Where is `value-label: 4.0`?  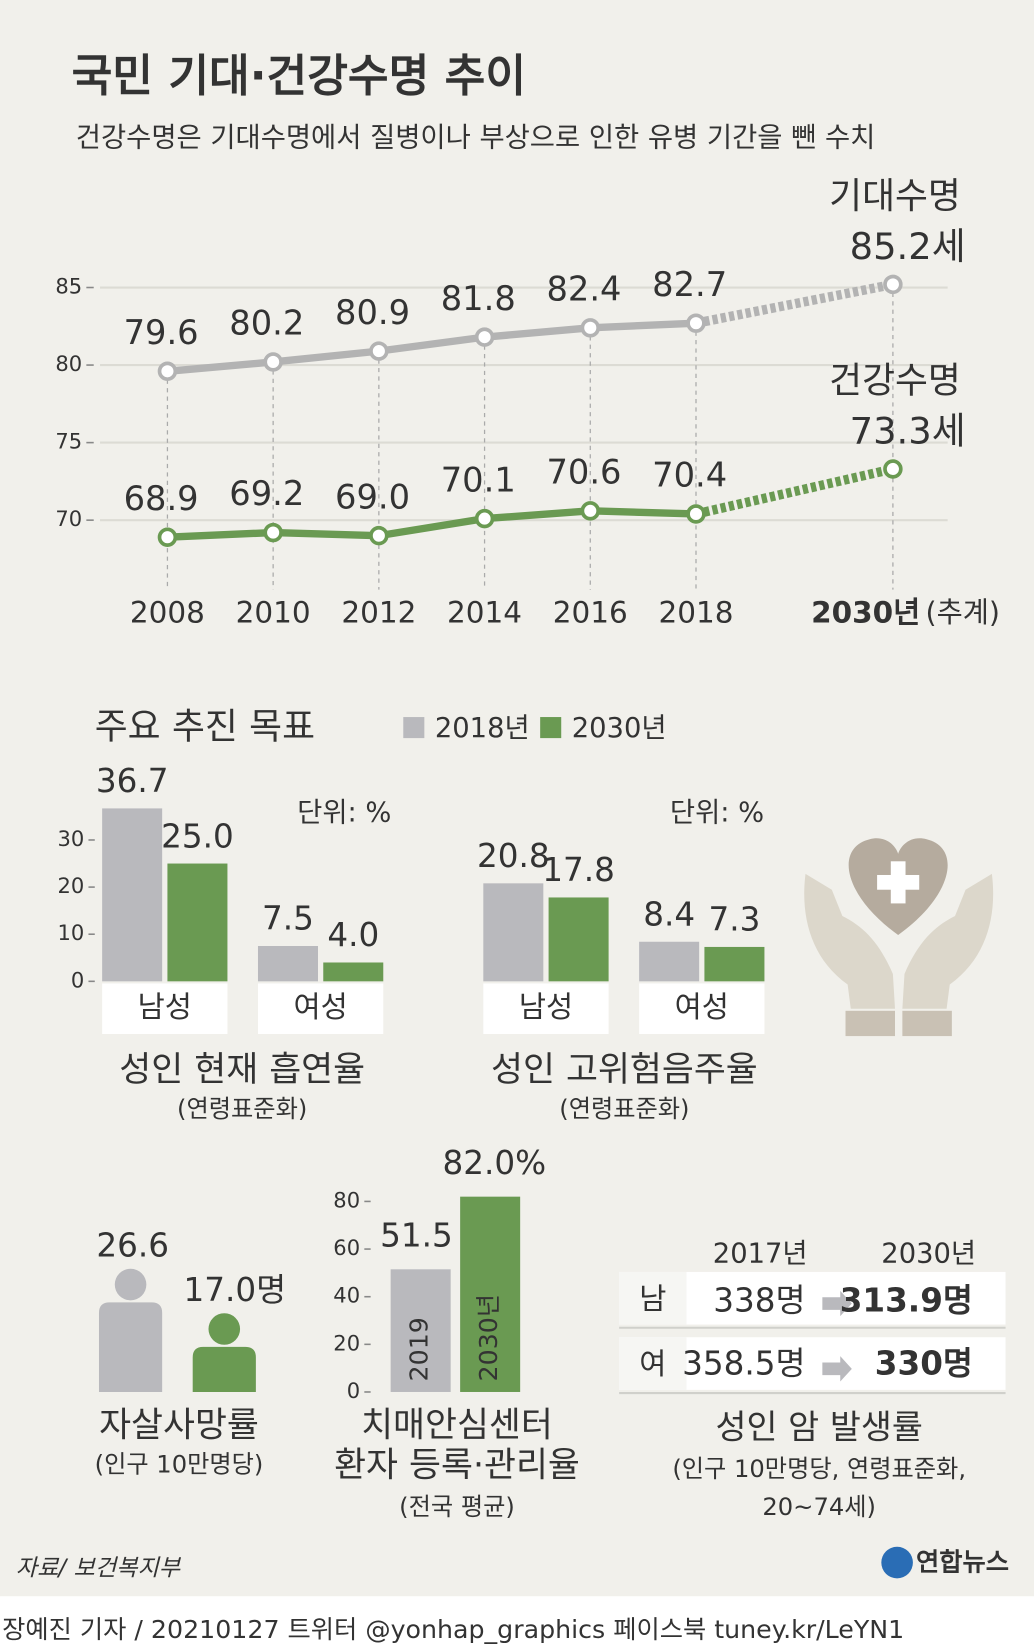 value-label: 4.0 is located at coordinates (353, 935).